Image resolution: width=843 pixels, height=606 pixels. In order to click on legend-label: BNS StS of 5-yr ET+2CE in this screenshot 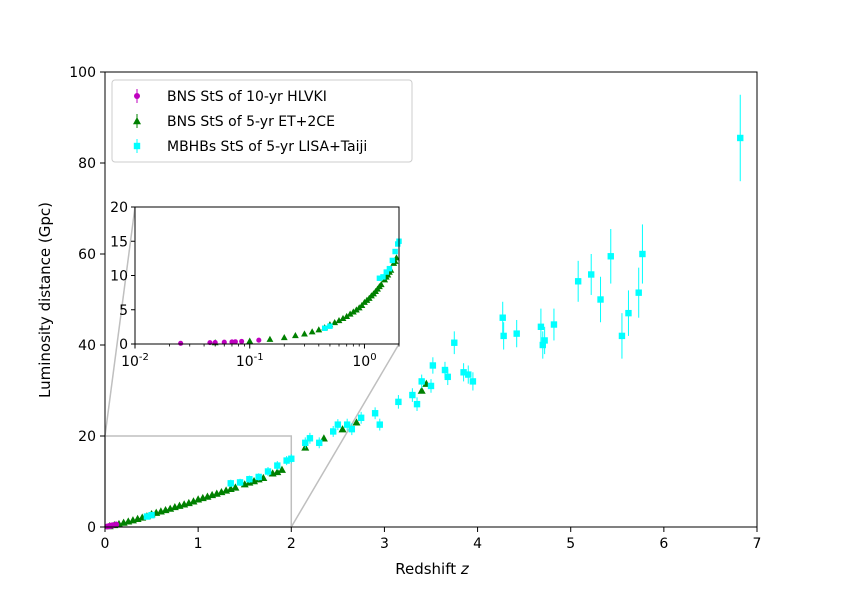, I will do `click(251, 122)`.